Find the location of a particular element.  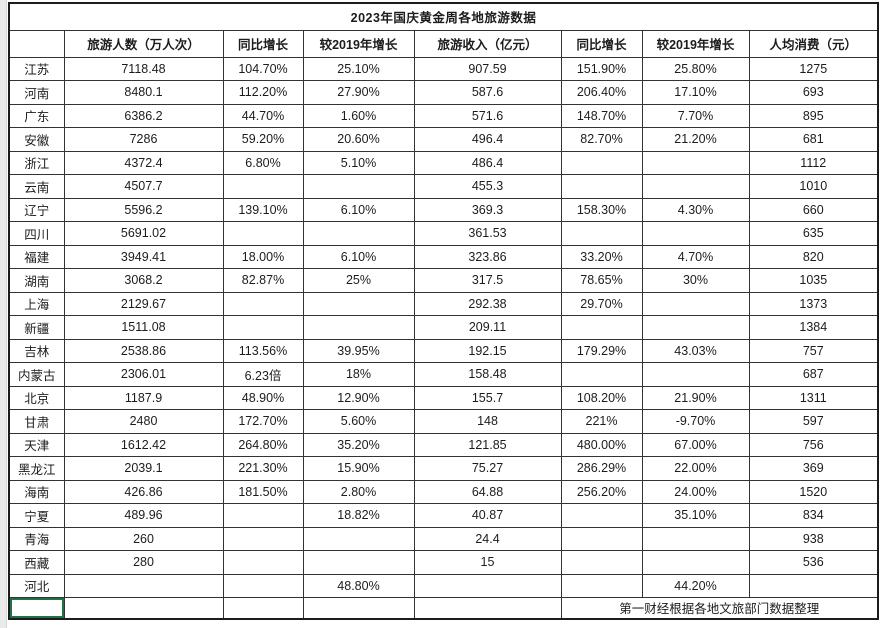

data-cell: 486.4 is located at coordinates (487, 162).